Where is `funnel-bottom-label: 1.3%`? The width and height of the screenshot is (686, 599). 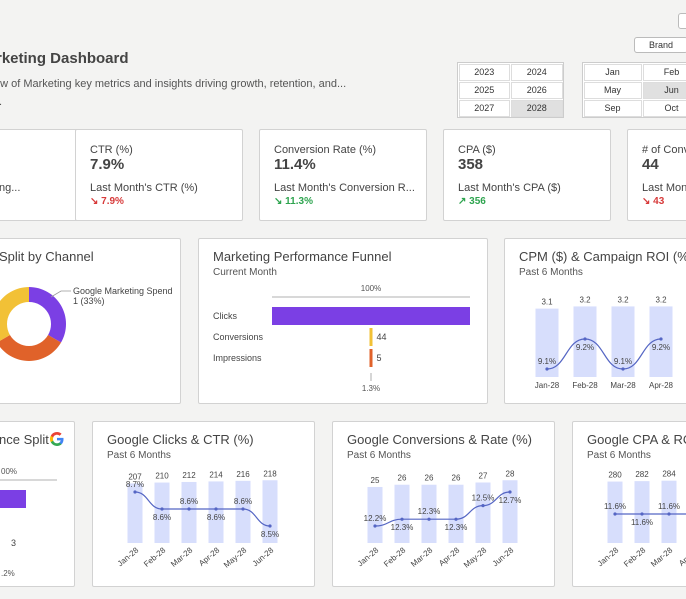
funnel-bottom-label: 1.3% is located at coordinates (371, 388).